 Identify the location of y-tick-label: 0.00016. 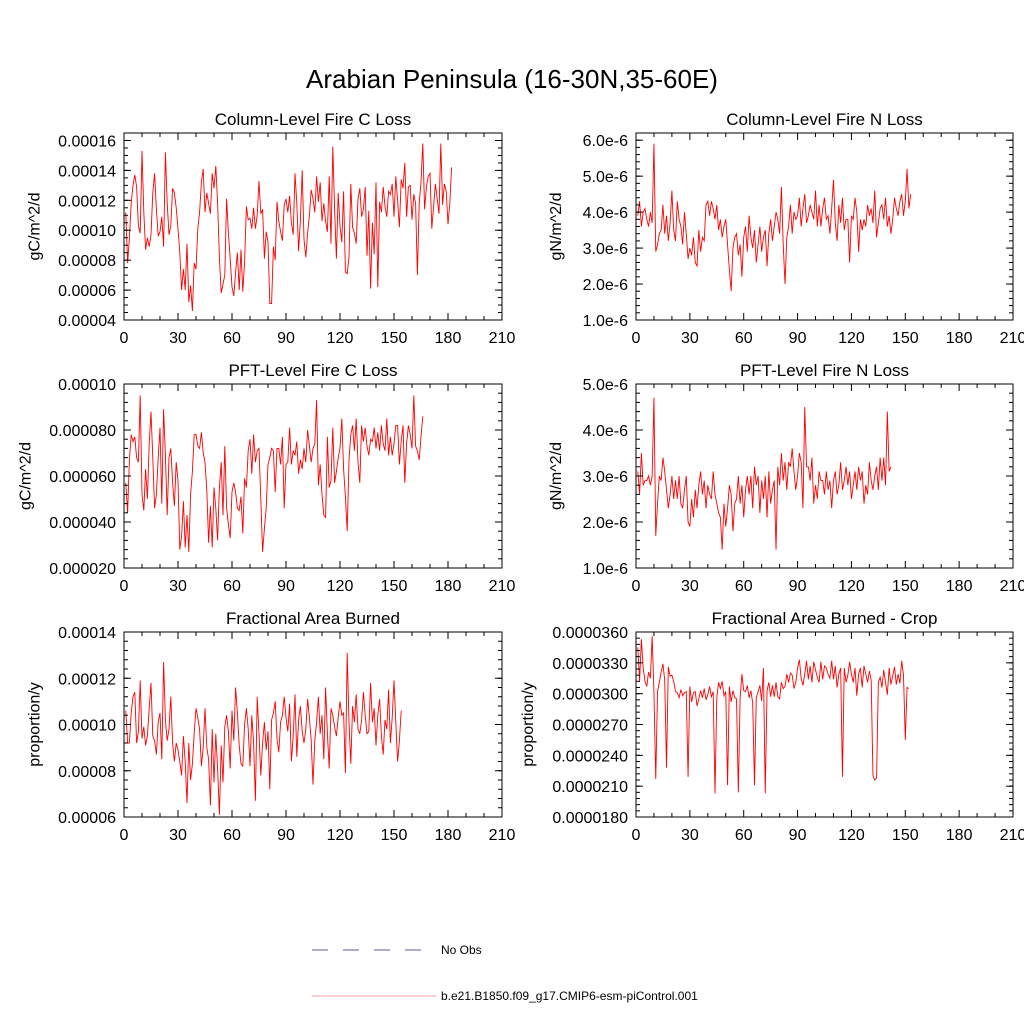
(87, 141).